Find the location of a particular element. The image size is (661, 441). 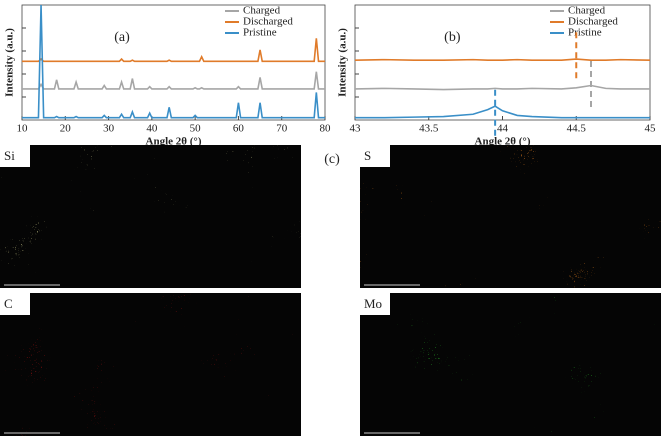

x-tick-label: 80 is located at coordinates (326, 129).